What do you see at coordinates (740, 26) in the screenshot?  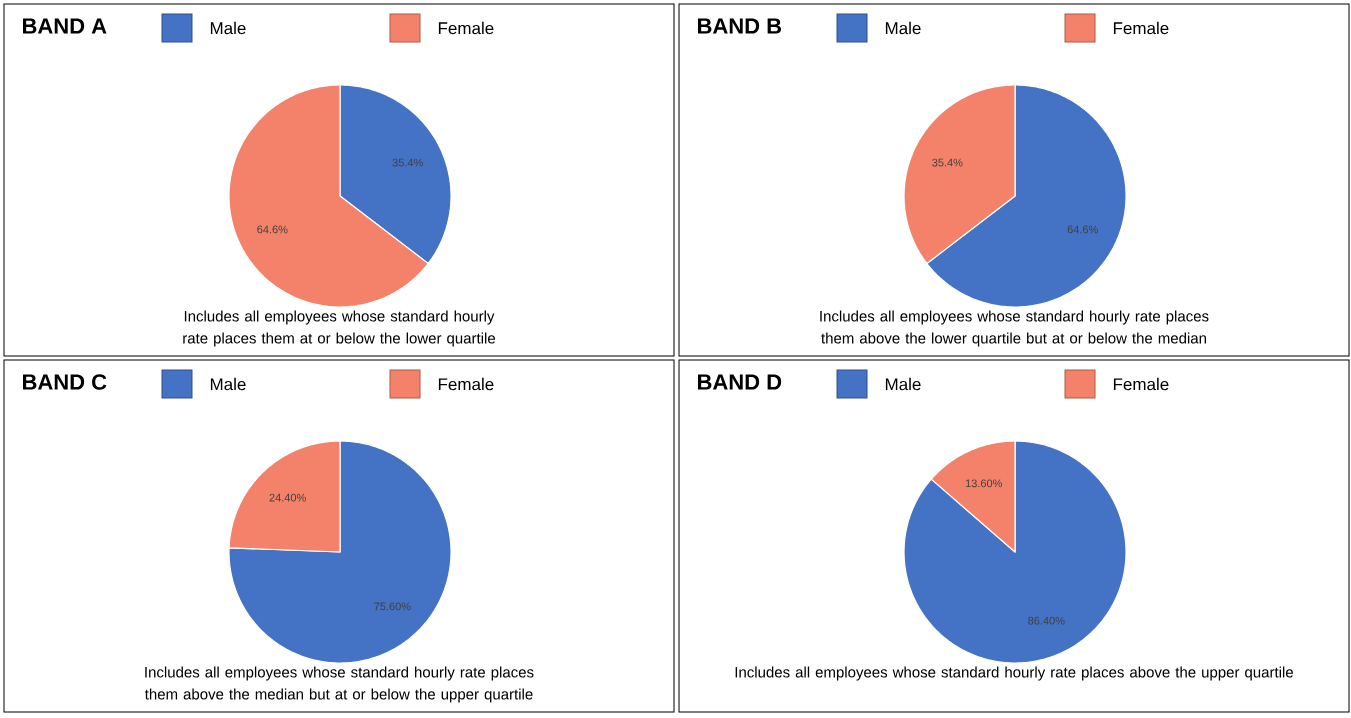 I see `chart-title: BAND B` at bounding box center [740, 26].